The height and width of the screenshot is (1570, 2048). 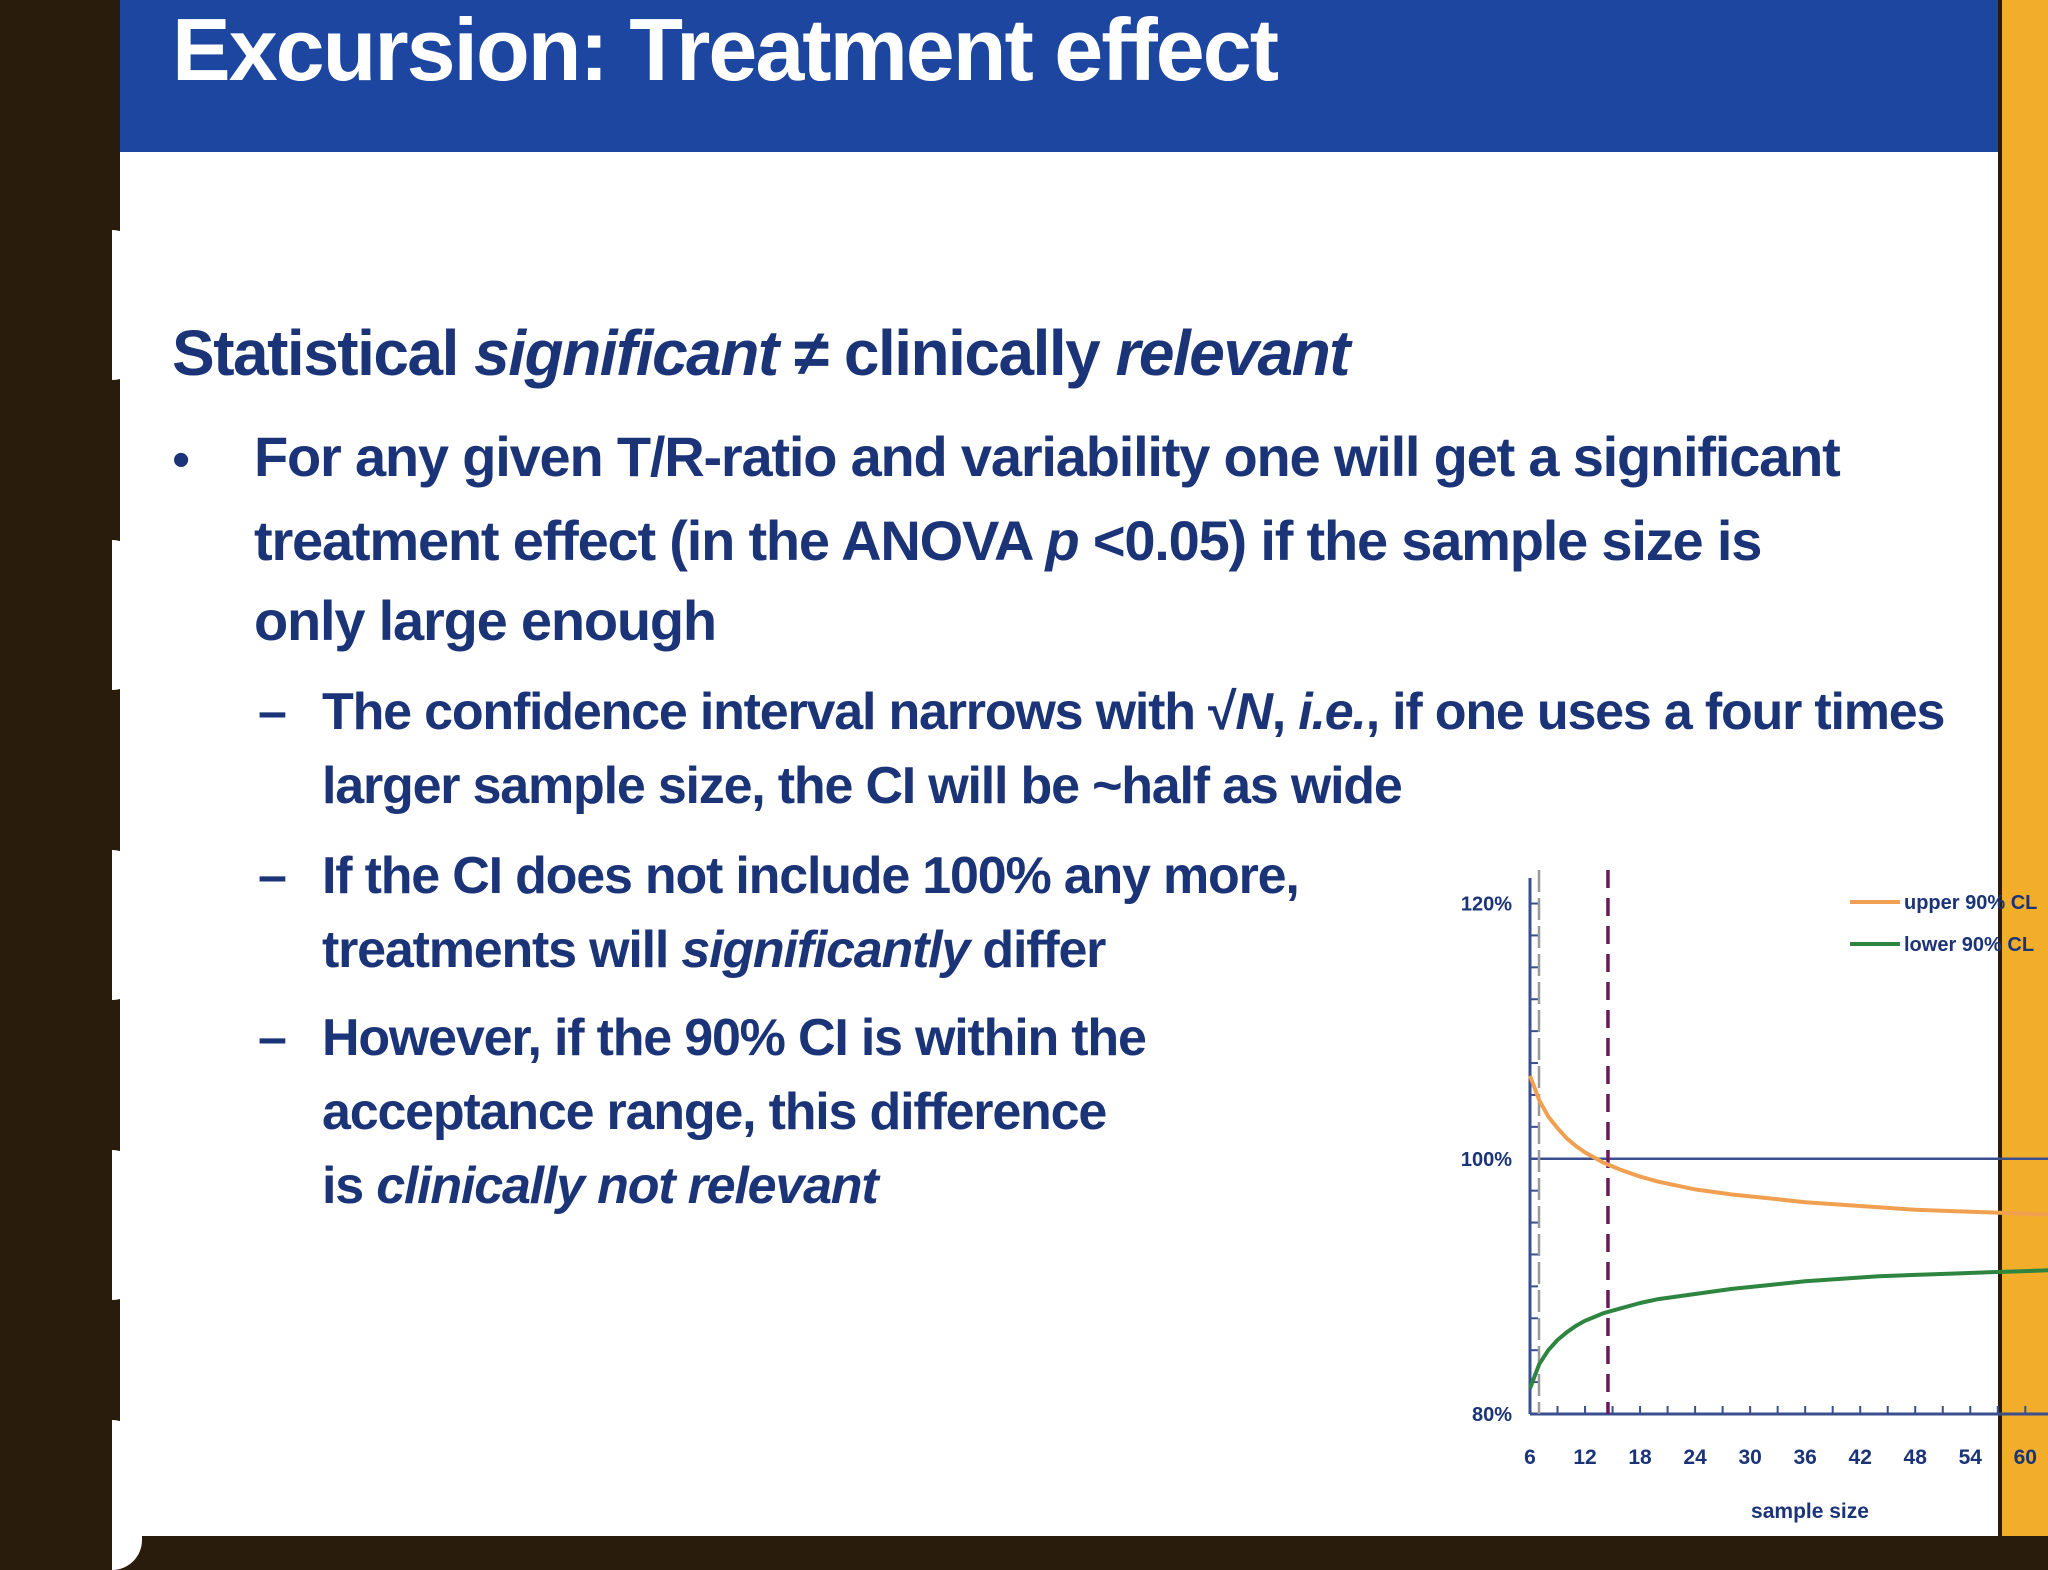 I want to click on x-tick-label: 36, so click(x=1804, y=1457).